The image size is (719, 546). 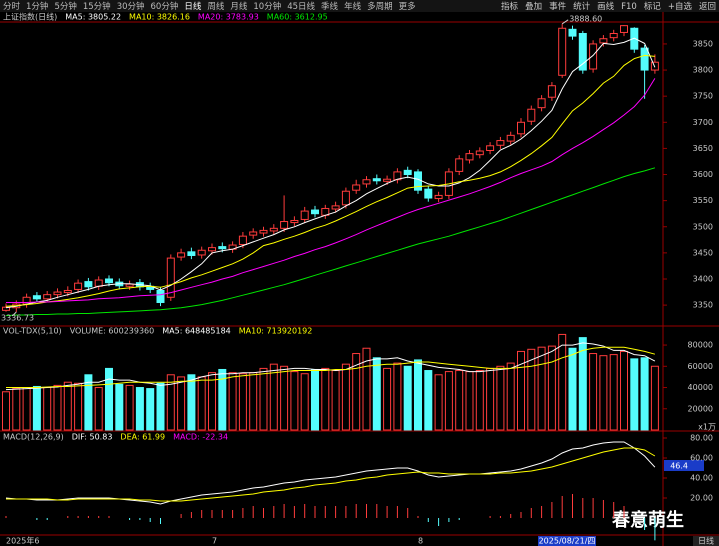 I want to click on max-label: 3888.60, so click(x=585, y=18).